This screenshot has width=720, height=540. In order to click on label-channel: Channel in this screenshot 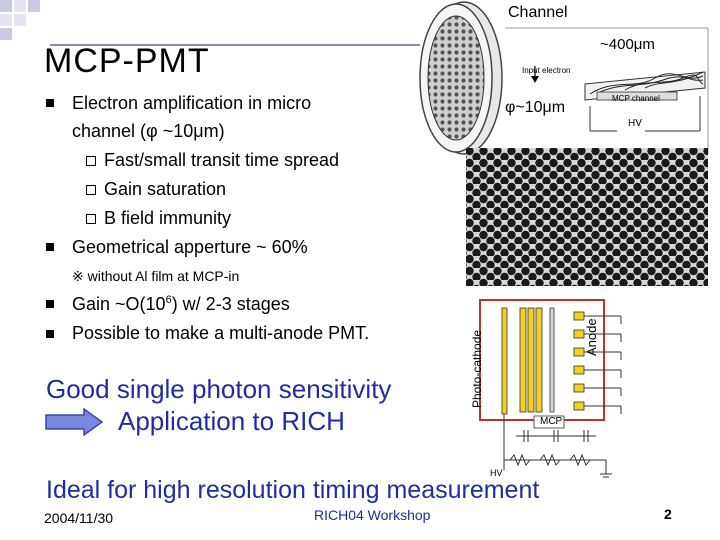, I will do `click(538, 13)`.